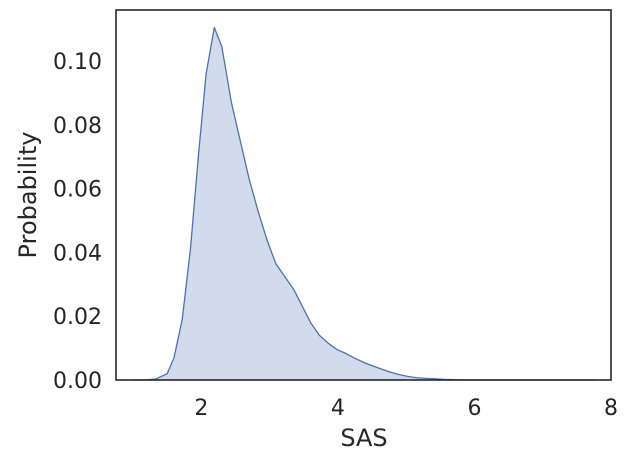  I want to click on y-tick-label: 0.08, so click(77, 126).